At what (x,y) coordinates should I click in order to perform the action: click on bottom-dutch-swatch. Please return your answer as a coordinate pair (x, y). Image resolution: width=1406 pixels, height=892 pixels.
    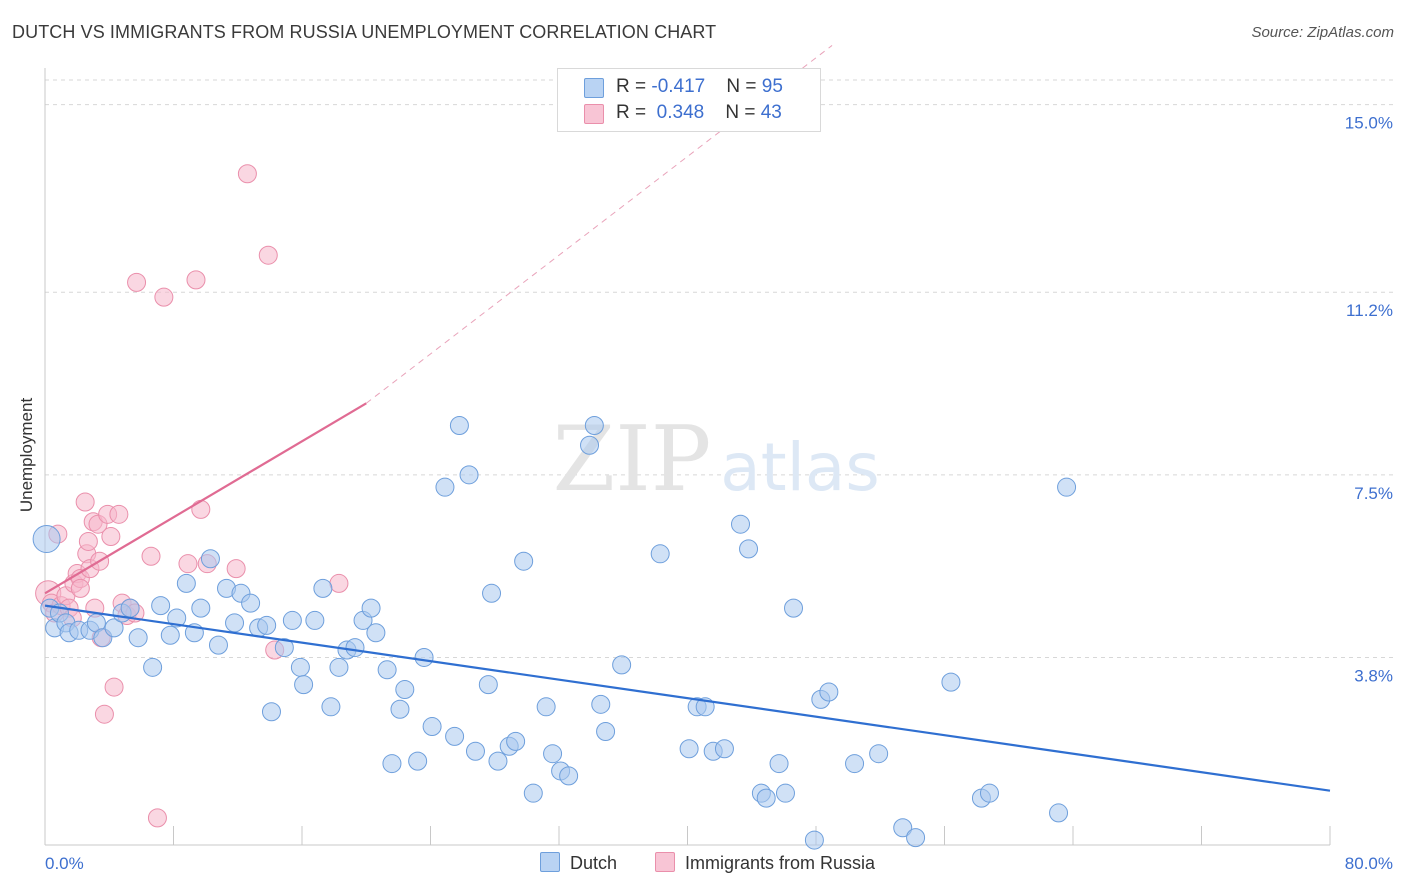
    Looking at the image, I should click on (550, 862).